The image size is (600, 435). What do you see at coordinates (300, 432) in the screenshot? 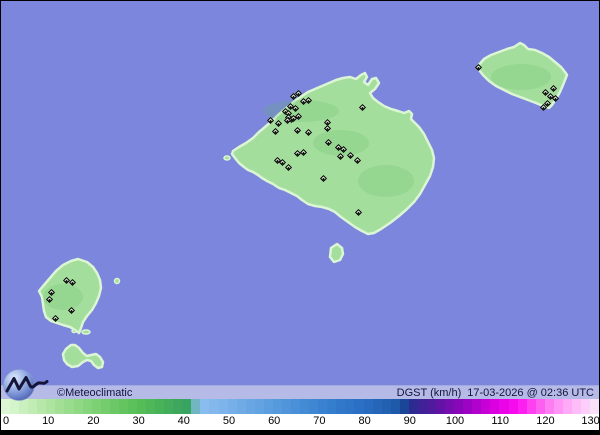
I see `bottom-border-bar` at bounding box center [300, 432].